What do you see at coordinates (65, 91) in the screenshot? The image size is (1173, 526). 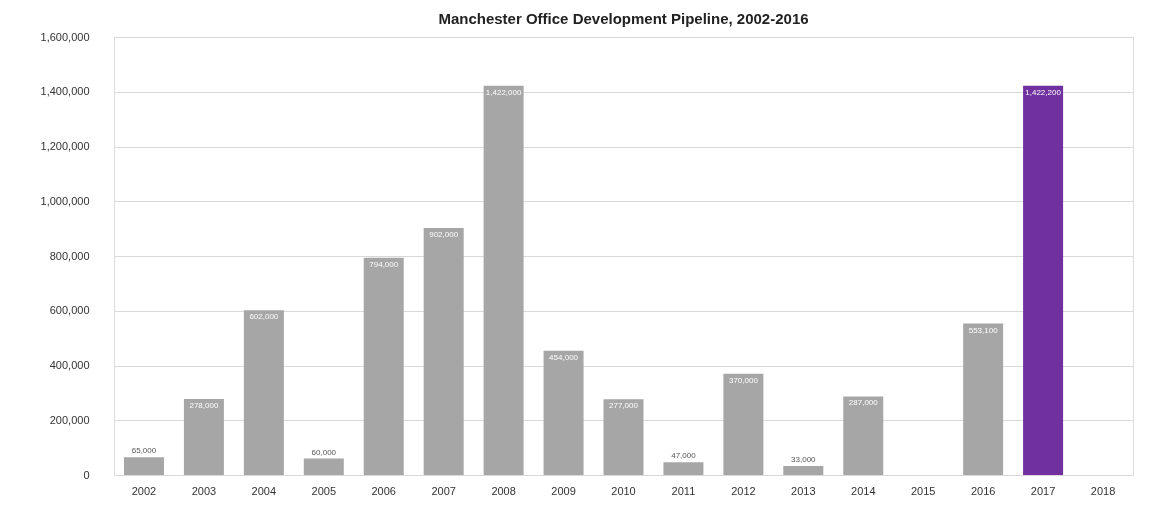 I see `y-tick-label: 1,400,000` at bounding box center [65, 91].